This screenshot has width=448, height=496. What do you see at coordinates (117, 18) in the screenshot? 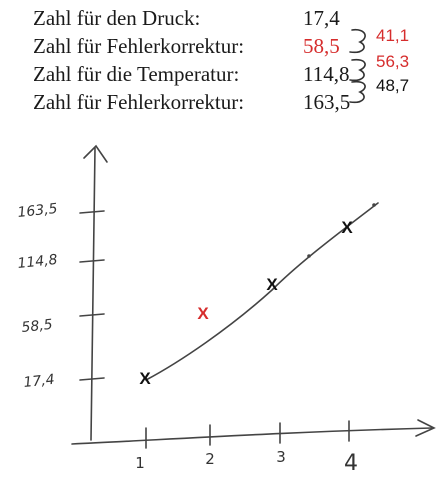
I see `row-label: Zahl für den Druck:` at bounding box center [117, 18].